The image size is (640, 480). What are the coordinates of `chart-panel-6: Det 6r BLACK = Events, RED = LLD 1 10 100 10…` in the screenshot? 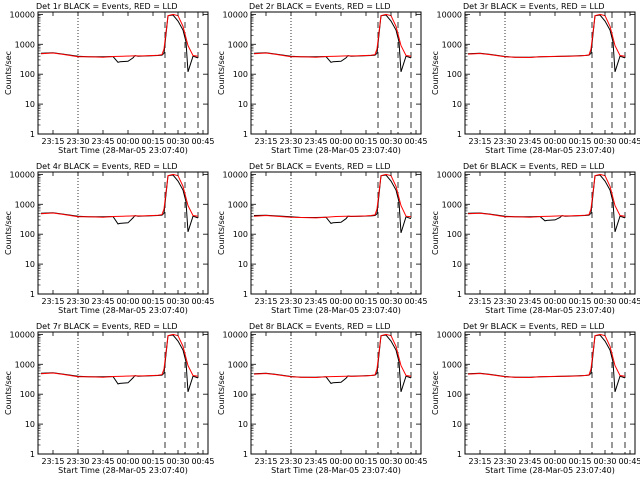 It's located at (535, 238).